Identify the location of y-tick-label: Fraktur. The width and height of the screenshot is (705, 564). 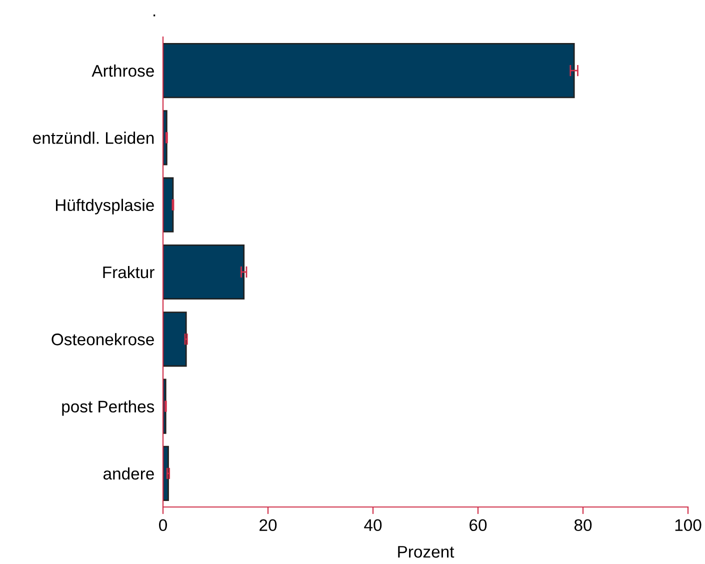
(128, 272).